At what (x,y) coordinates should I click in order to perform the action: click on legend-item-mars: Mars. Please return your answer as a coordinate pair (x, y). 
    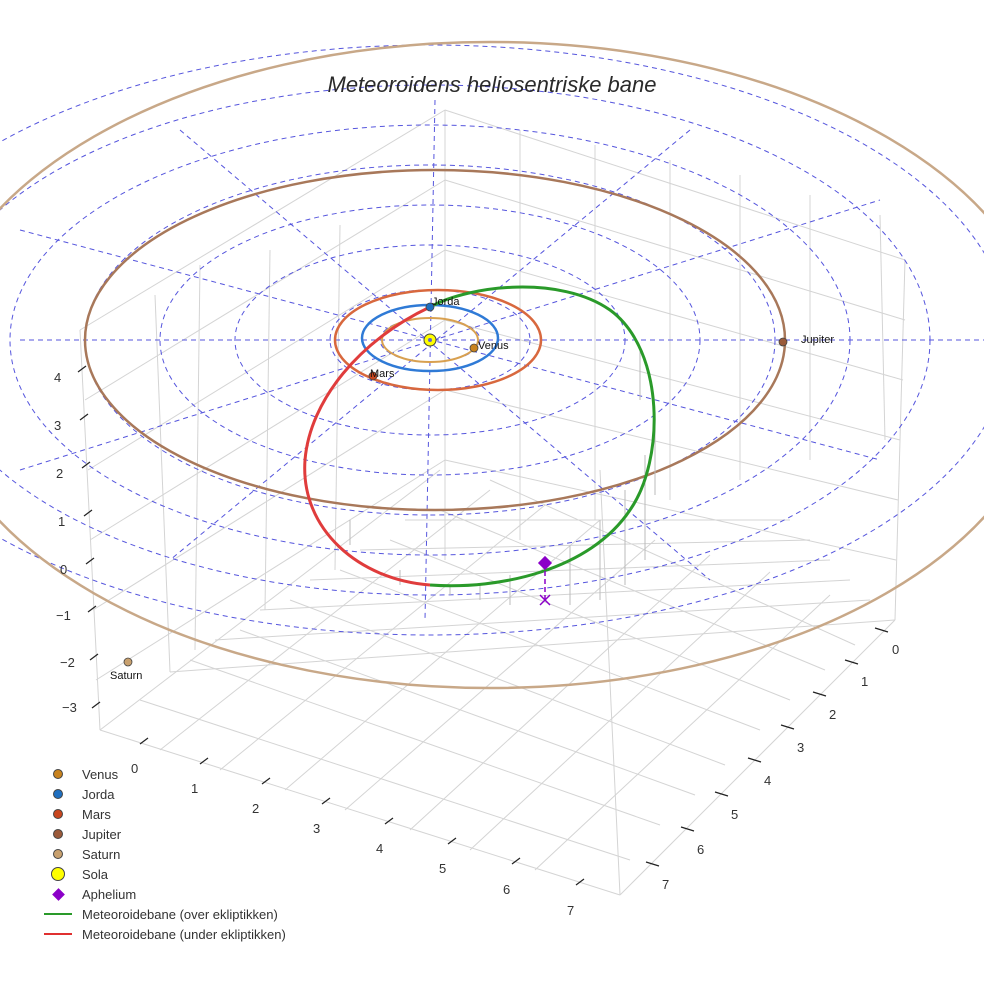
    Looking at the image, I should click on (163, 814).